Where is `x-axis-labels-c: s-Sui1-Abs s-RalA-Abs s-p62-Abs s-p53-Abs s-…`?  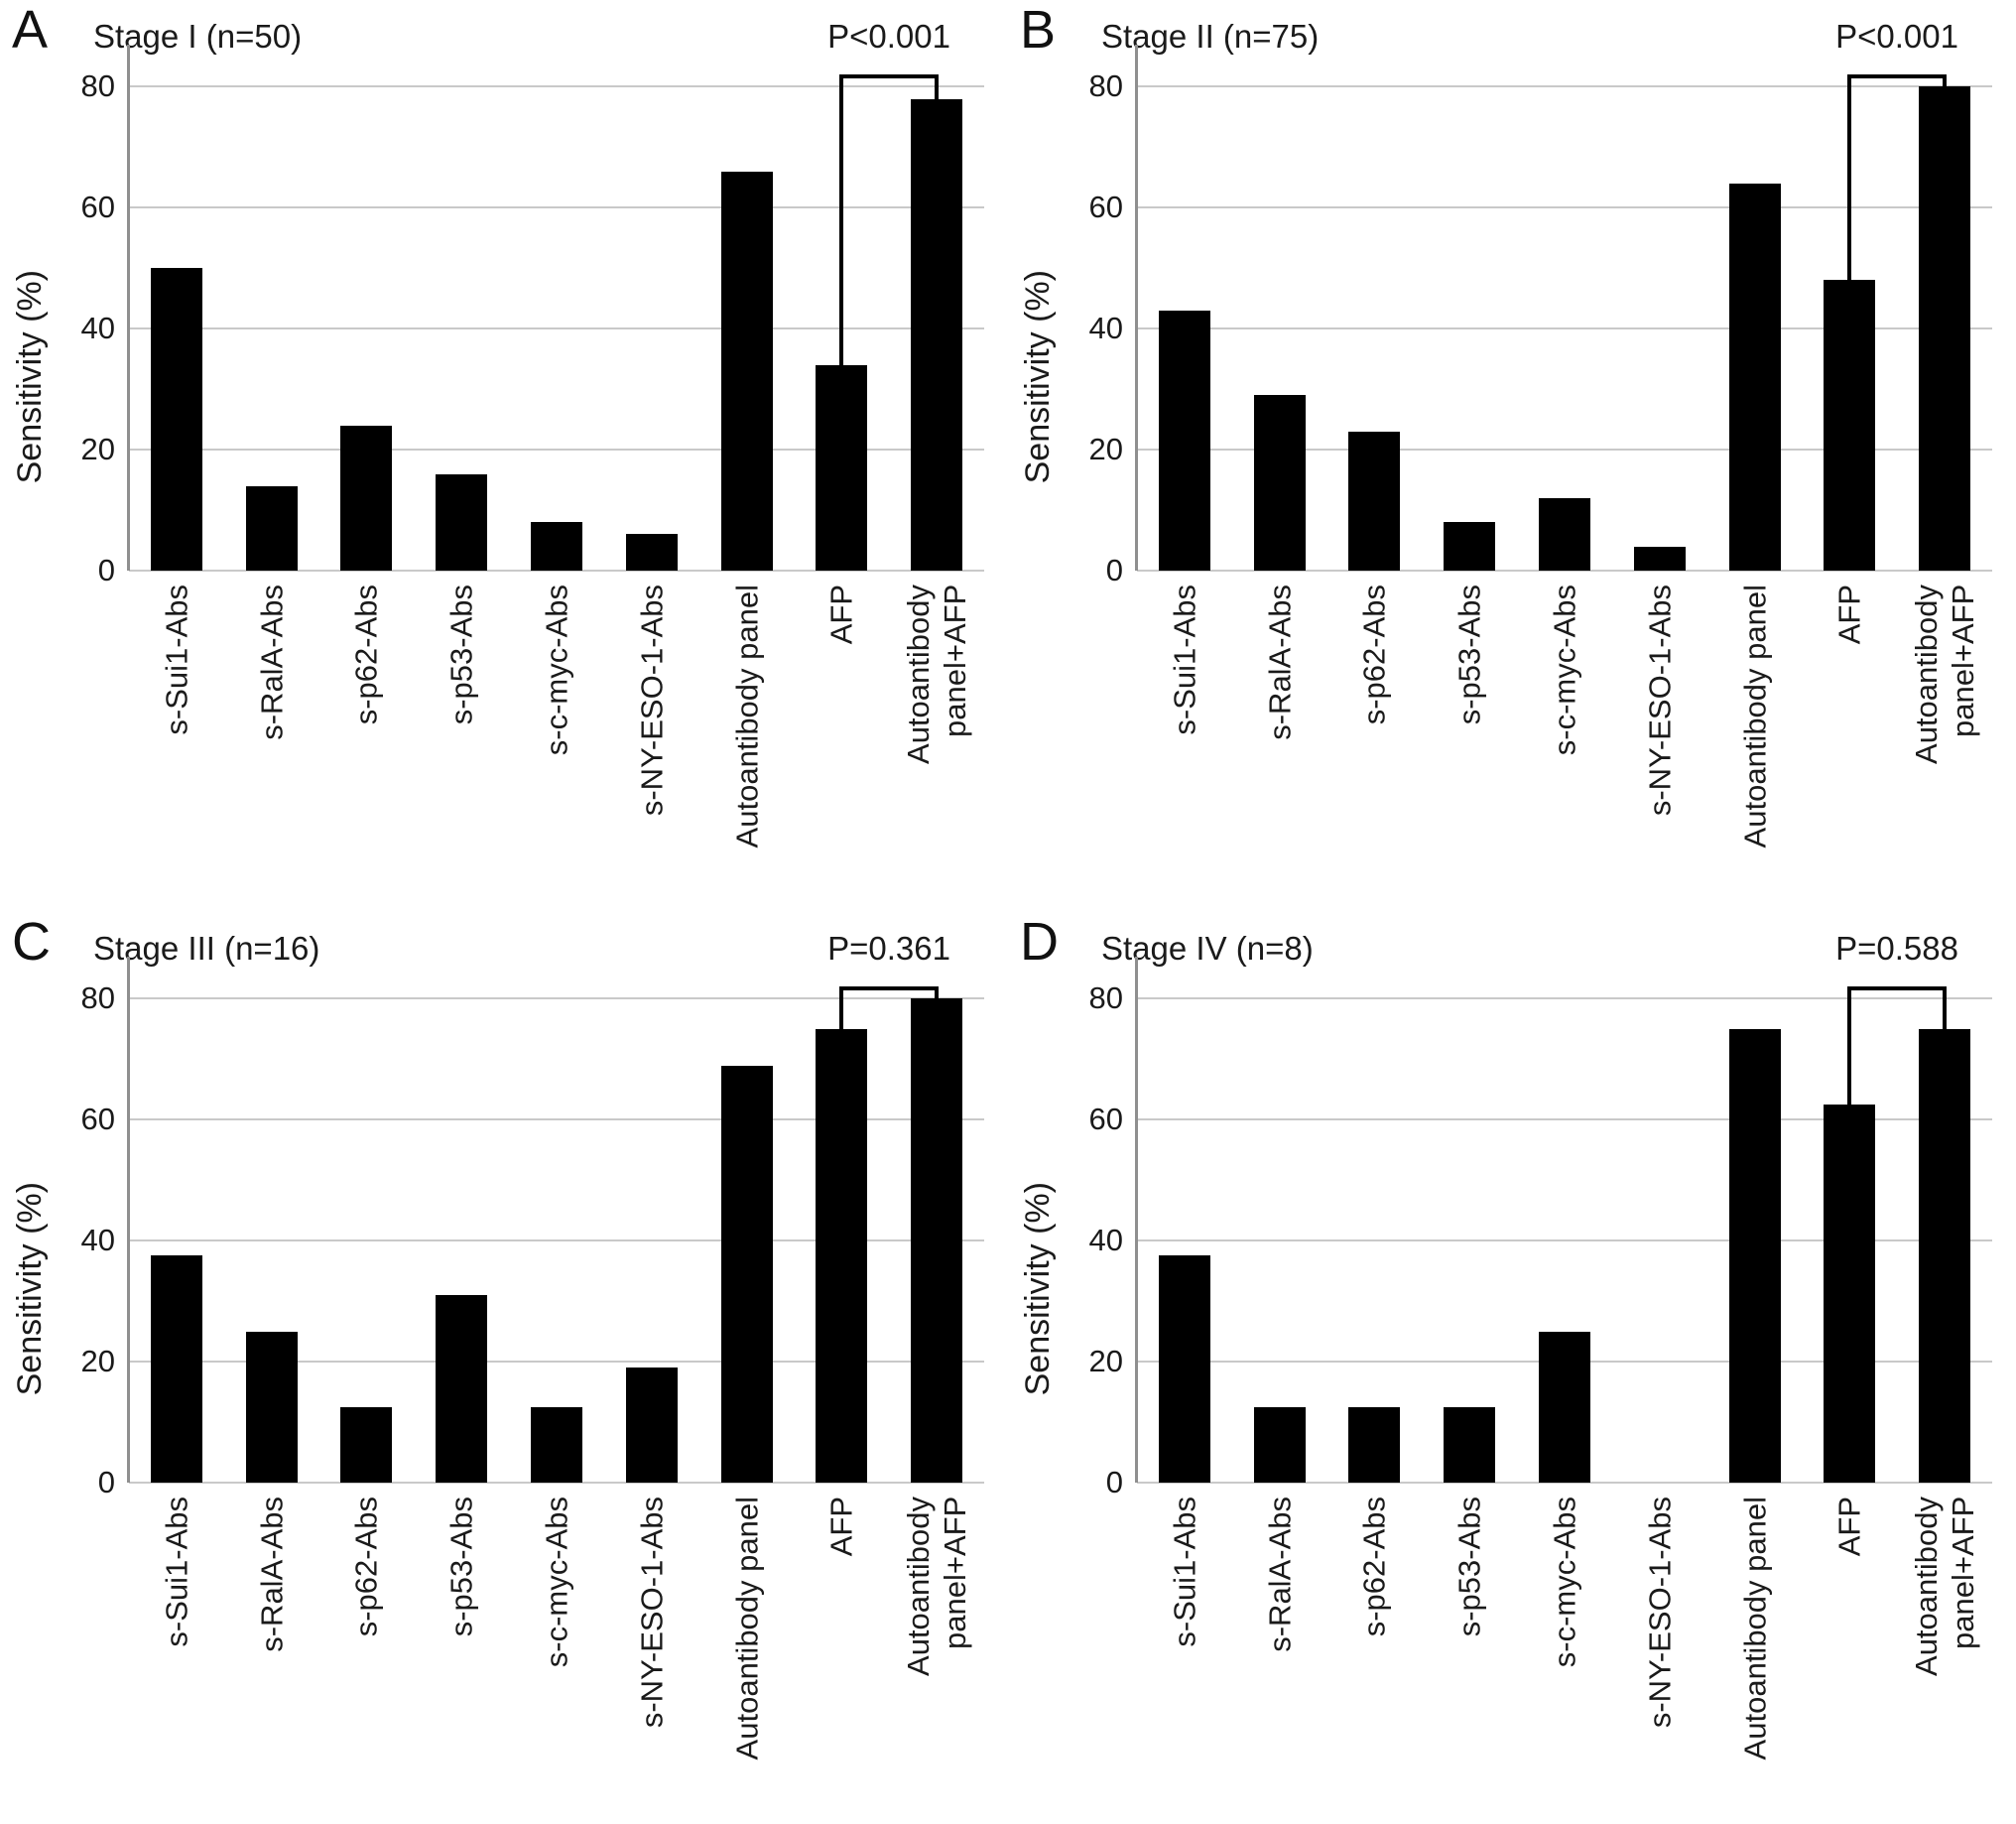 x-axis-labels-c: s-Sui1-Abs s-RalA-Abs s-p62-Abs s-p53-Abs s-… is located at coordinates (556, 1655).